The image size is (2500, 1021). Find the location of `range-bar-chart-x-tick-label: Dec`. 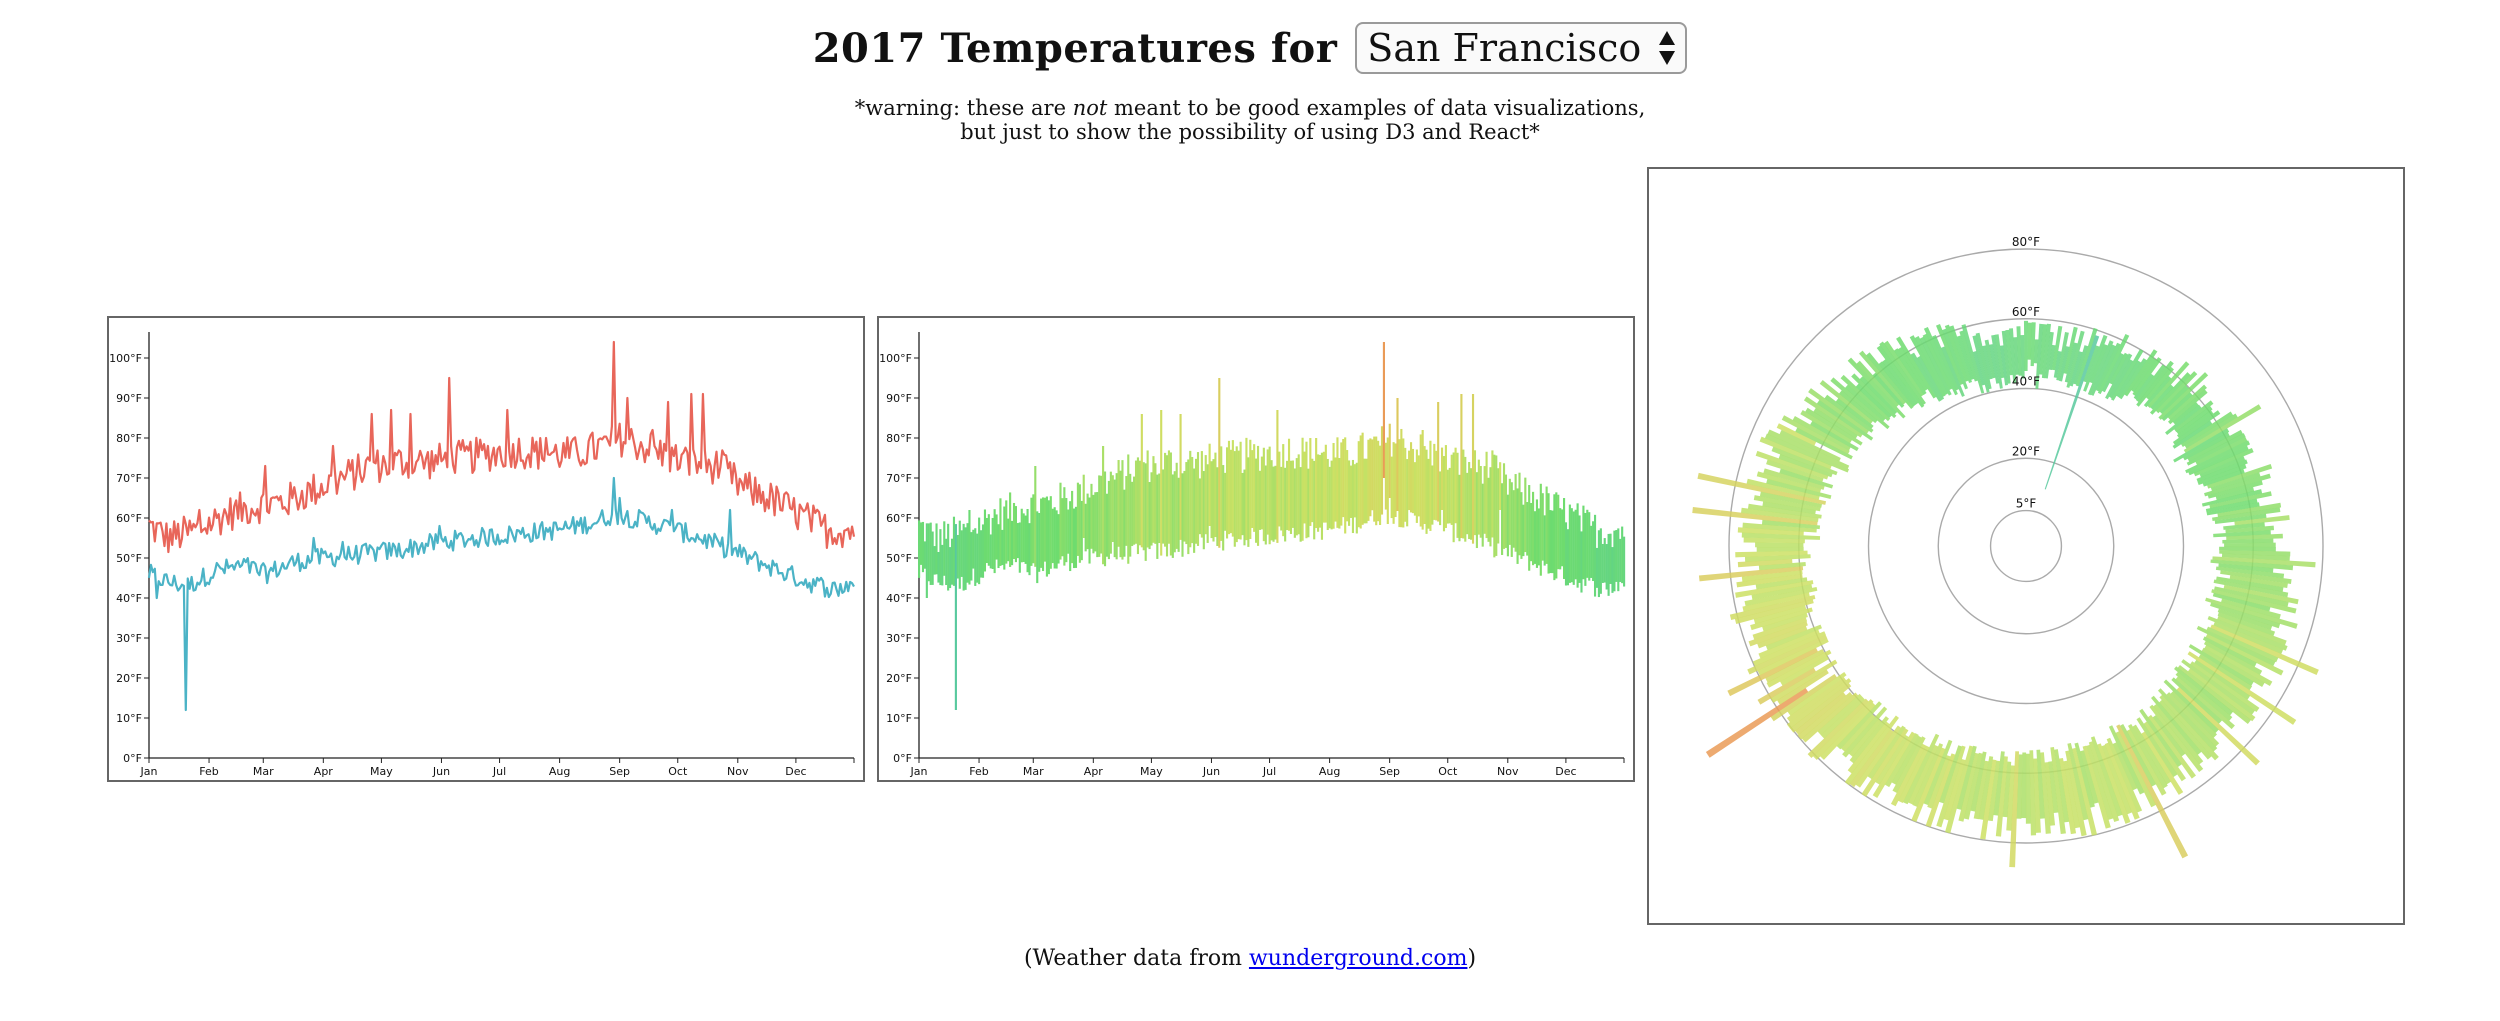

range-bar-chart-x-tick-label: Dec is located at coordinates (1565, 771).